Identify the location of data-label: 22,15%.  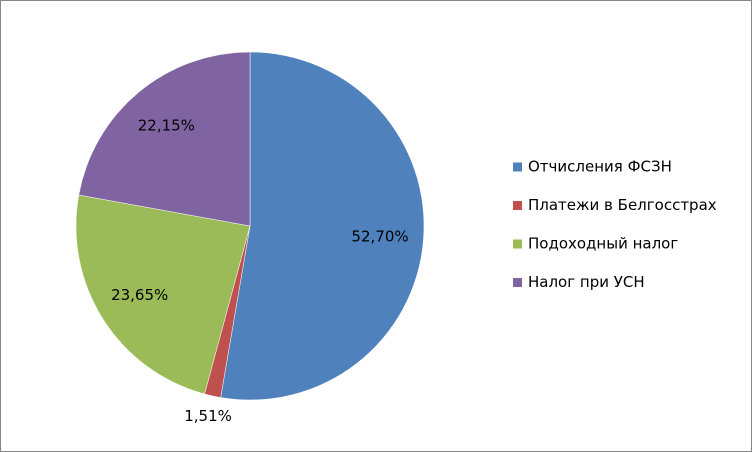
(166, 125).